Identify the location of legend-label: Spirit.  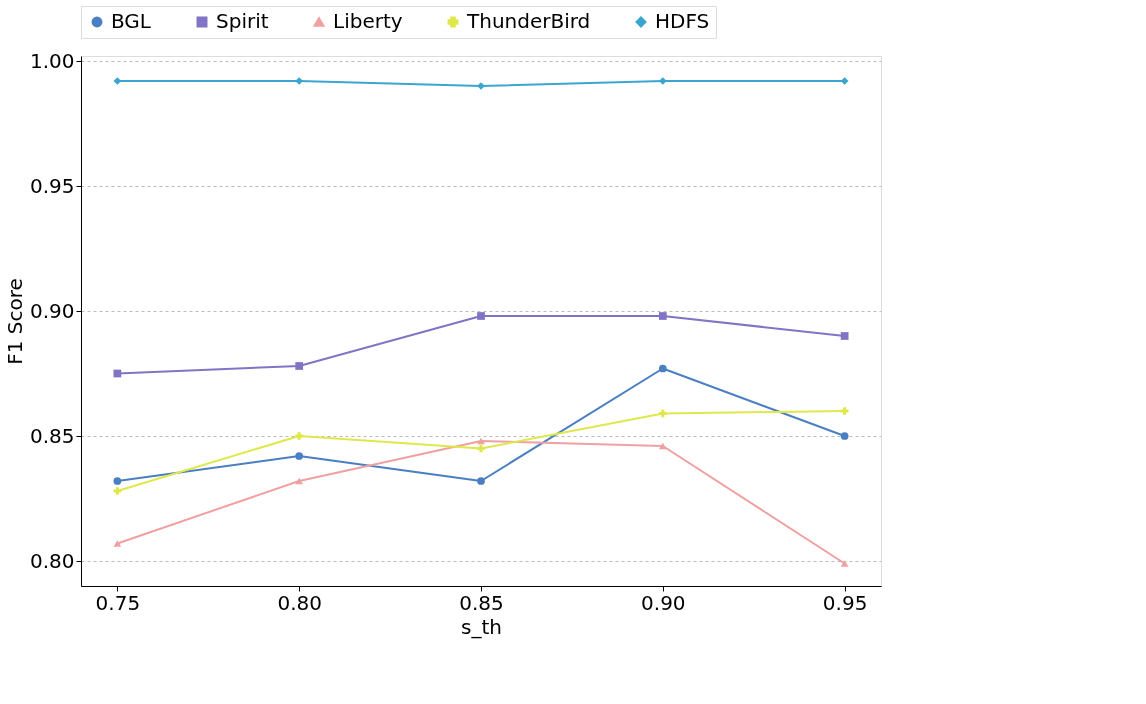
(242, 21).